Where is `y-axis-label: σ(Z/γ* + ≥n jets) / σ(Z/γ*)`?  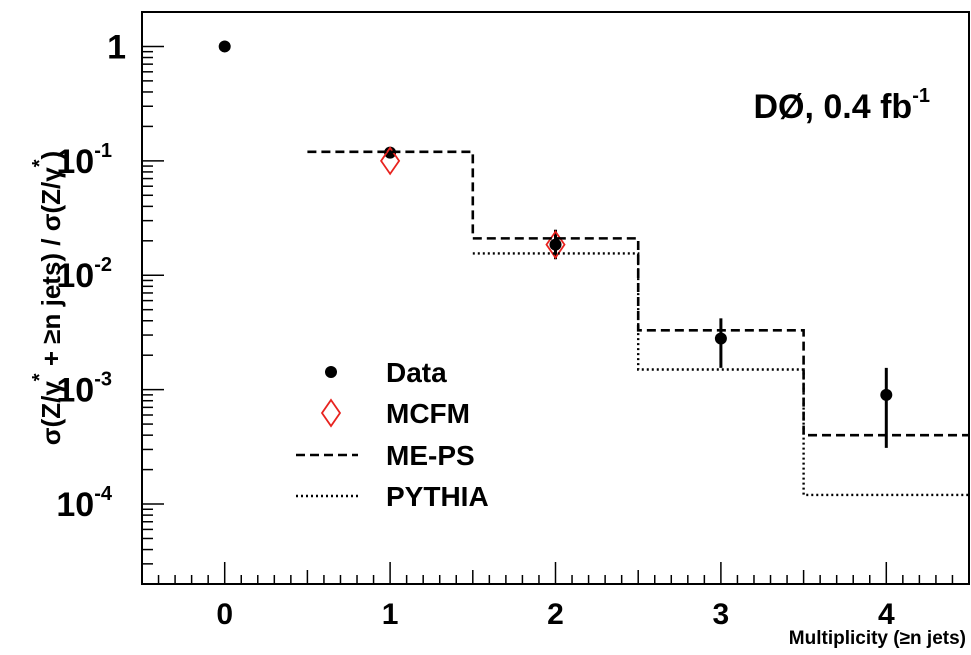 y-axis-label: σ(Z/γ* + ≥n jets) / σ(Z/γ*) is located at coordinates (47, 298).